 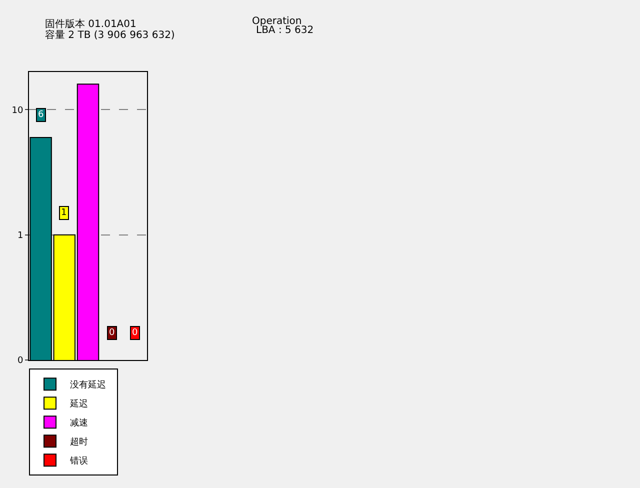 What do you see at coordinates (20, 235) in the screenshot?
I see `y-tick-label: 1` at bounding box center [20, 235].